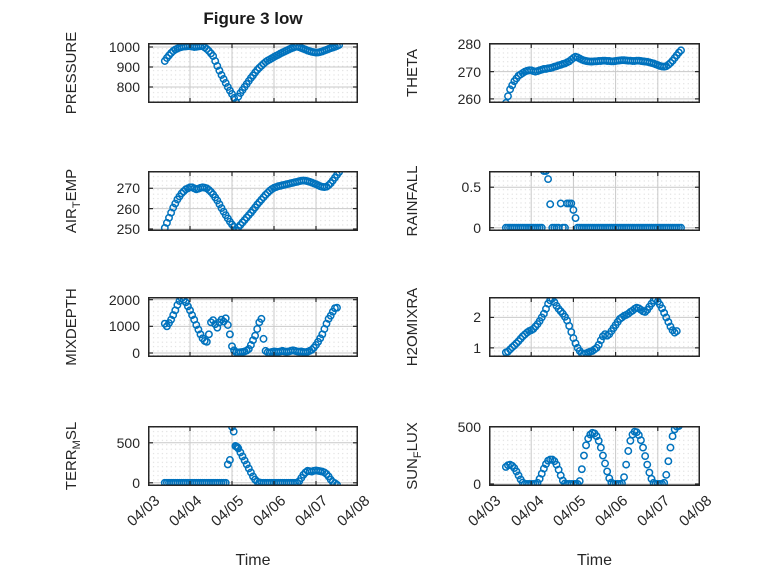 The width and height of the screenshot is (778, 583). Describe the element at coordinates (477, 347) in the screenshot. I see `h2omixra-y-tick-label: 1` at that location.